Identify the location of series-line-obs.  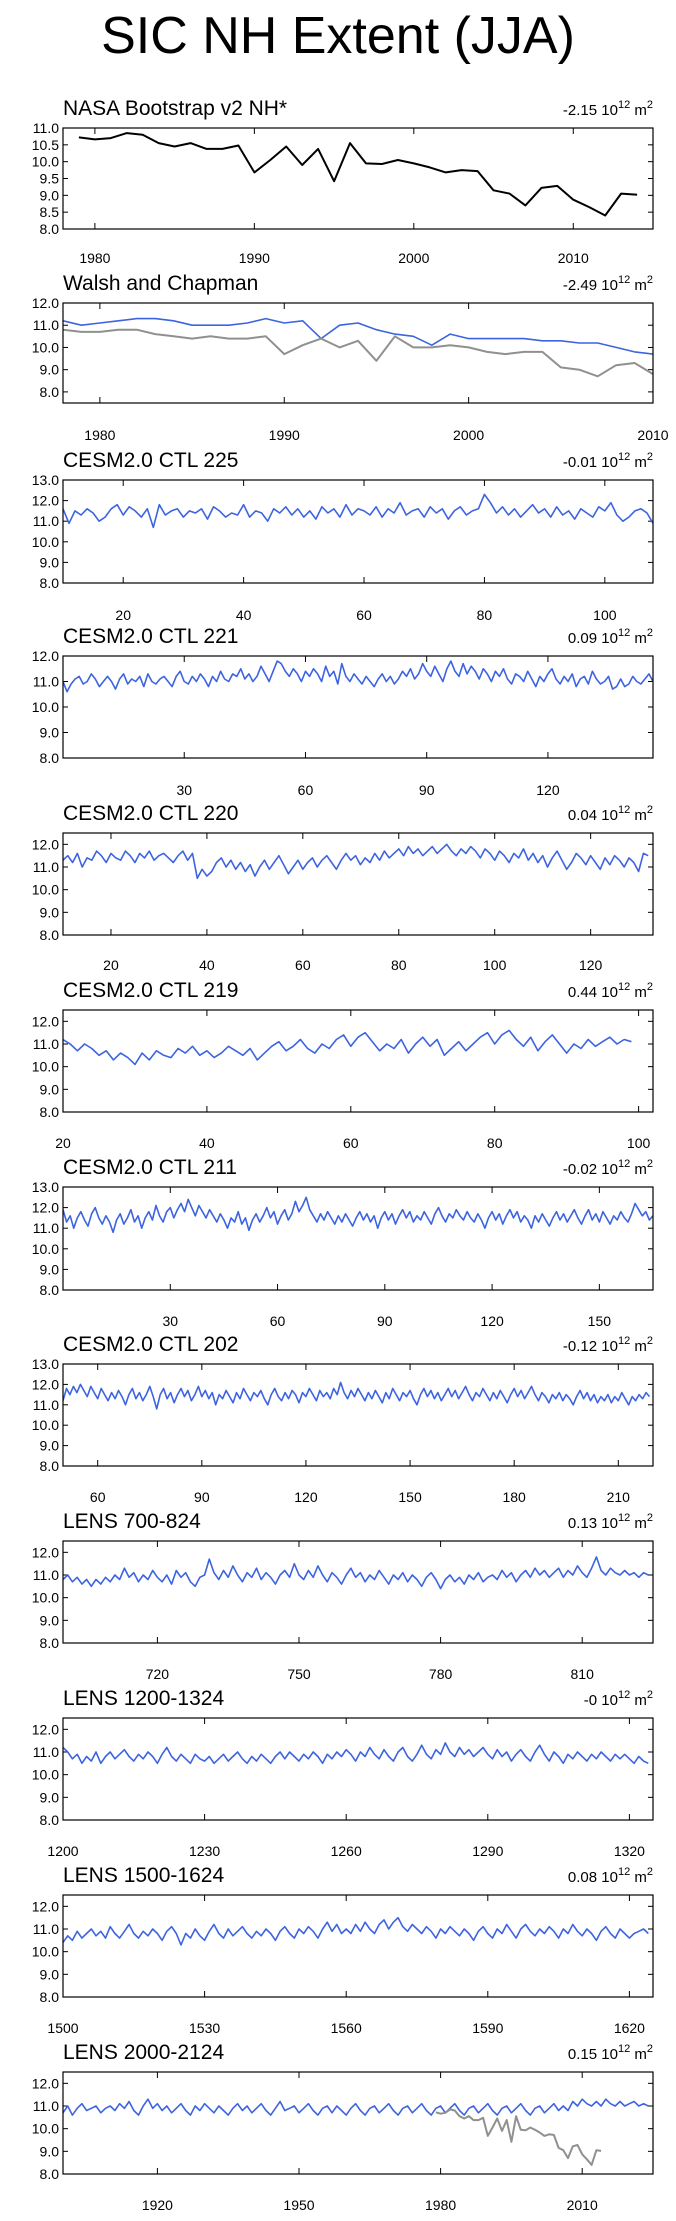
(358, 174).